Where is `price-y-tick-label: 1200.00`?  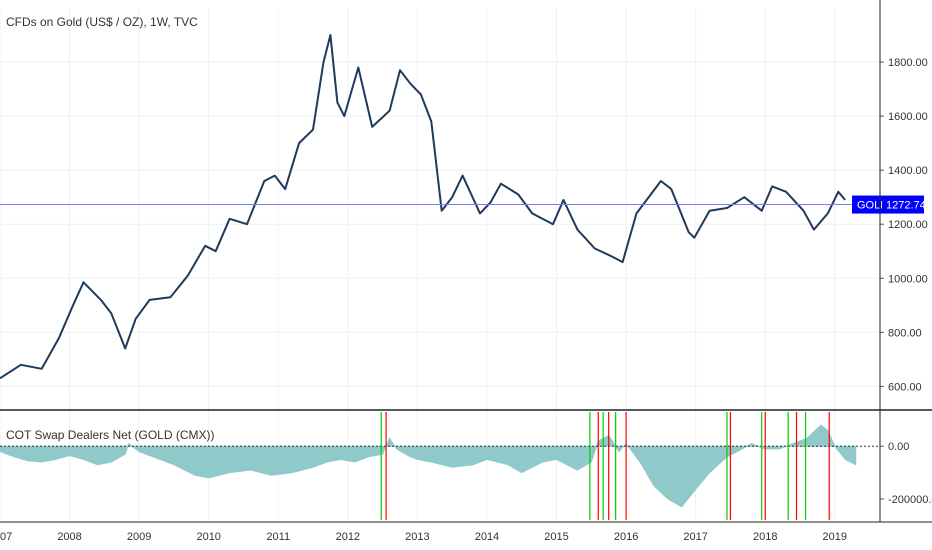
price-y-tick-label: 1200.00 is located at coordinates (908, 225).